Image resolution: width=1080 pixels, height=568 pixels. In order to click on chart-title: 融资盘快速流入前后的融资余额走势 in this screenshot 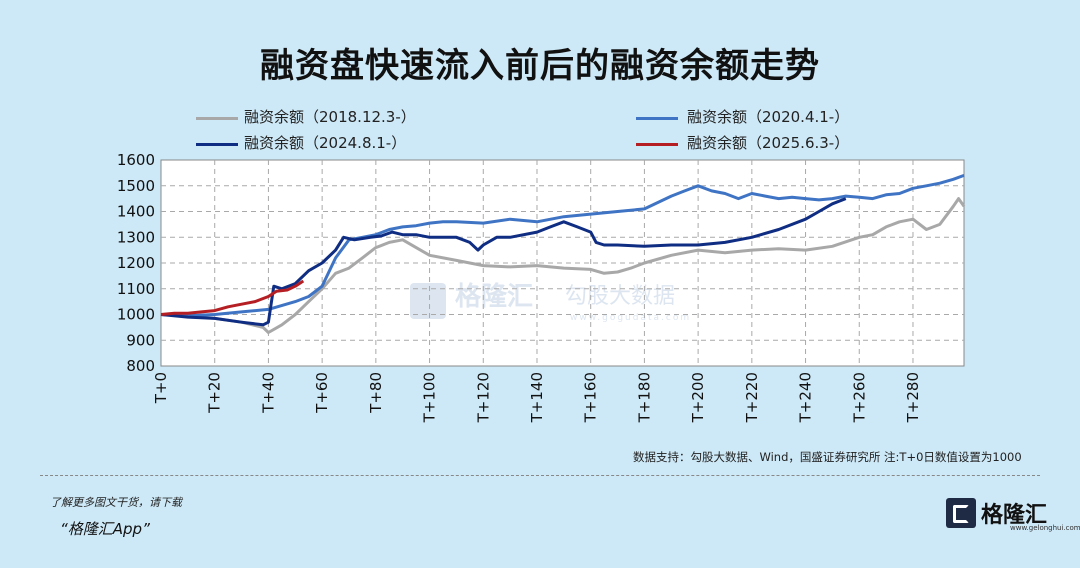, I will do `click(540, 66)`.